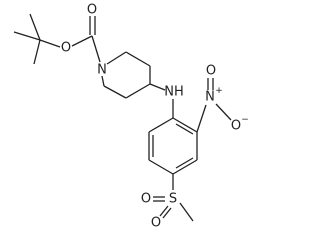 This screenshot has height=240, width=320. Describe the element at coordinates (219, 91) in the screenshot. I see `charge: +` at that location.